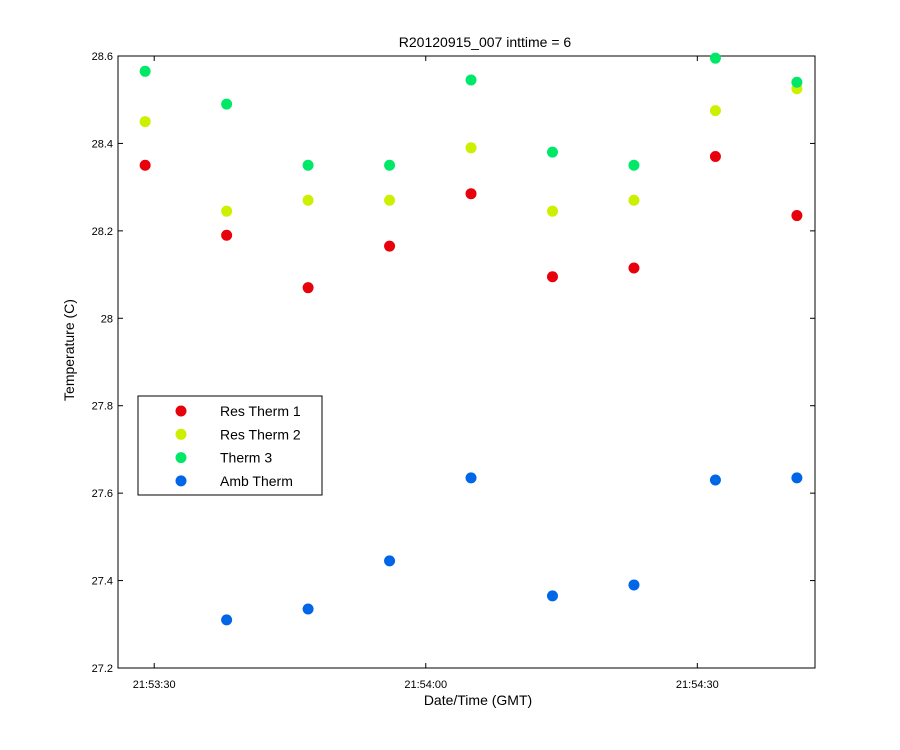 This screenshot has height=750, width=900. I want to click on y-tick-label: 28.2, so click(102, 232).